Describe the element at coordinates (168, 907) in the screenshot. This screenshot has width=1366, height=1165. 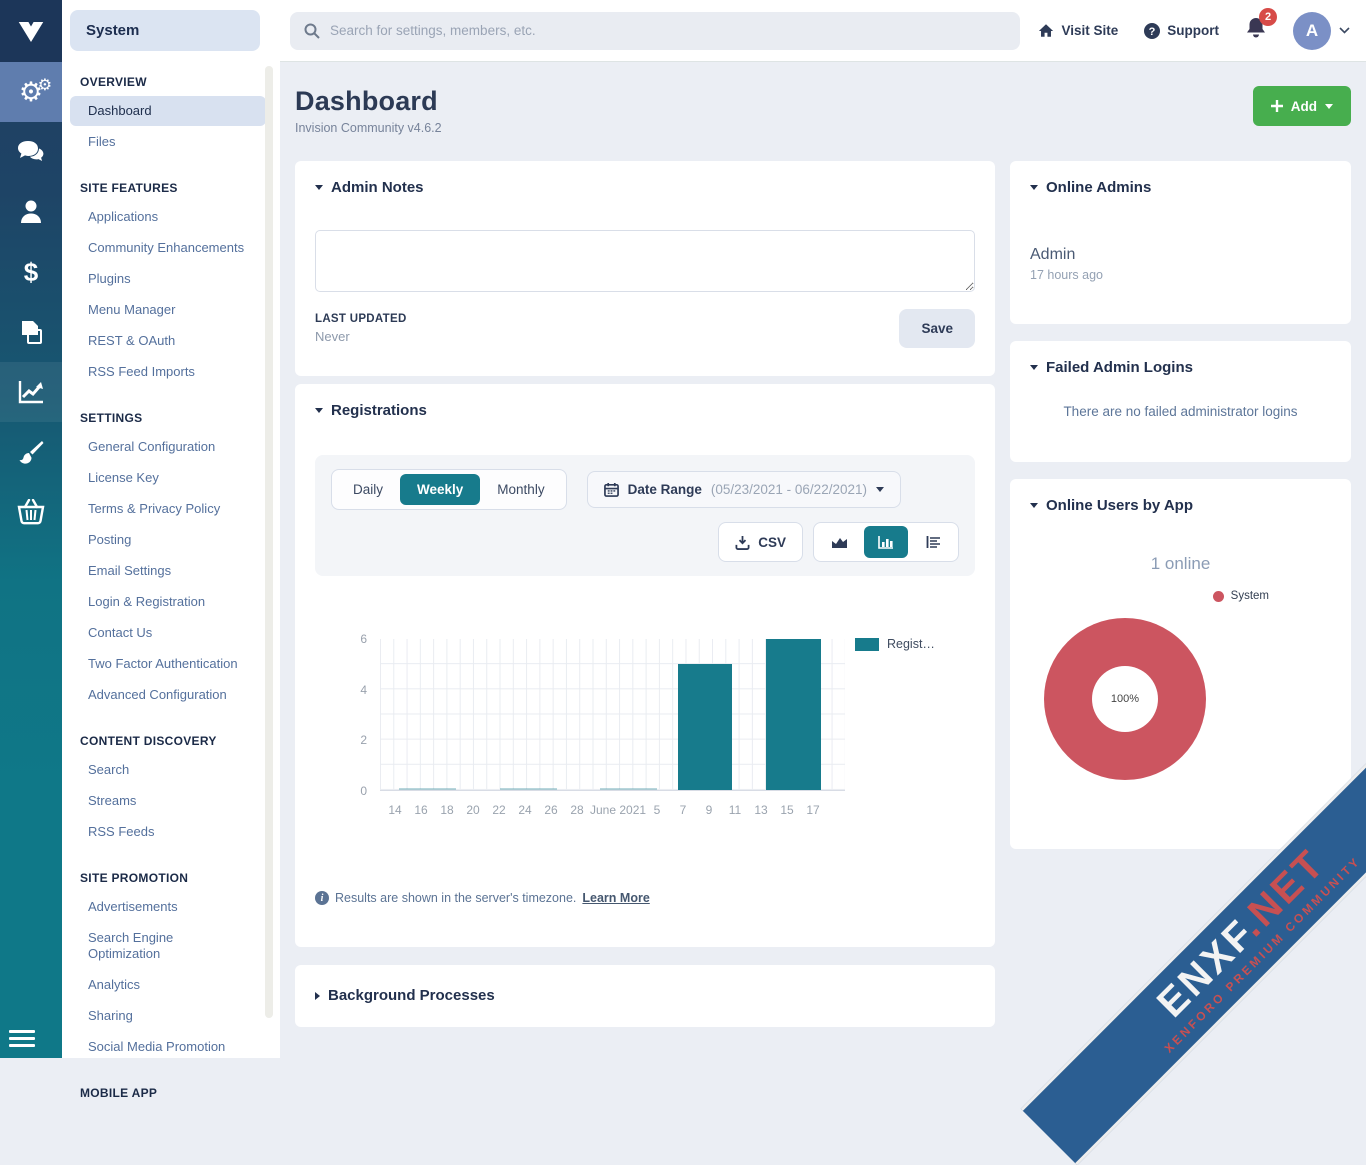
I see `sidebar-item-advertisements: Advertisements` at that location.